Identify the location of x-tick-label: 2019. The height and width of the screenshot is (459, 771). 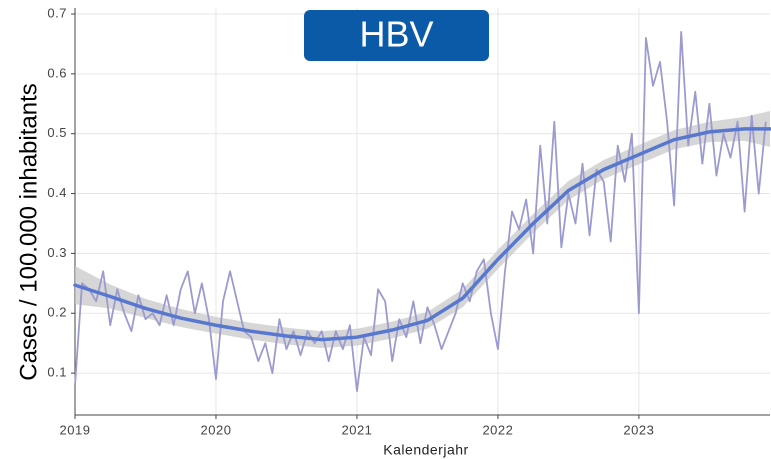
(75, 429).